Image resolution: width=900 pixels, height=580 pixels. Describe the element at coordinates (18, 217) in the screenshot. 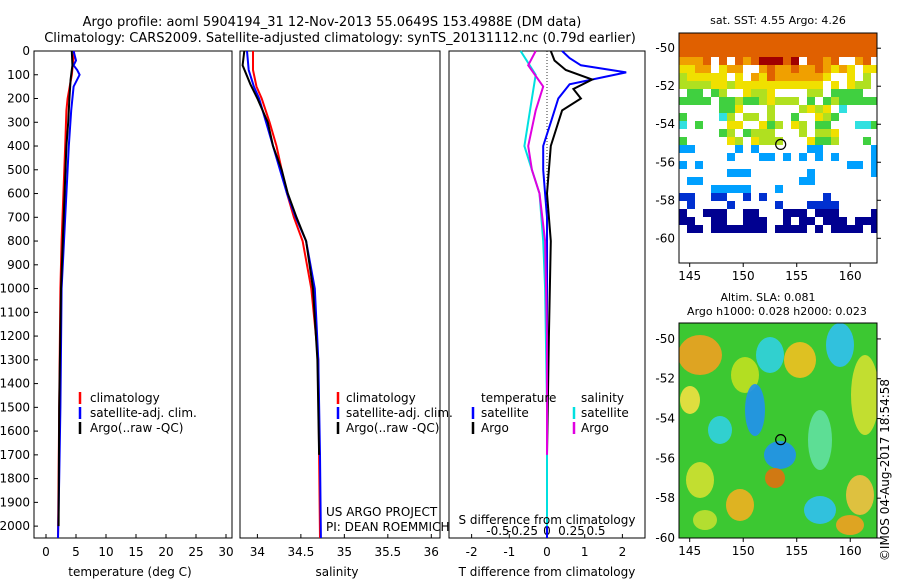

I see `y-tick-label: 700` at that location.